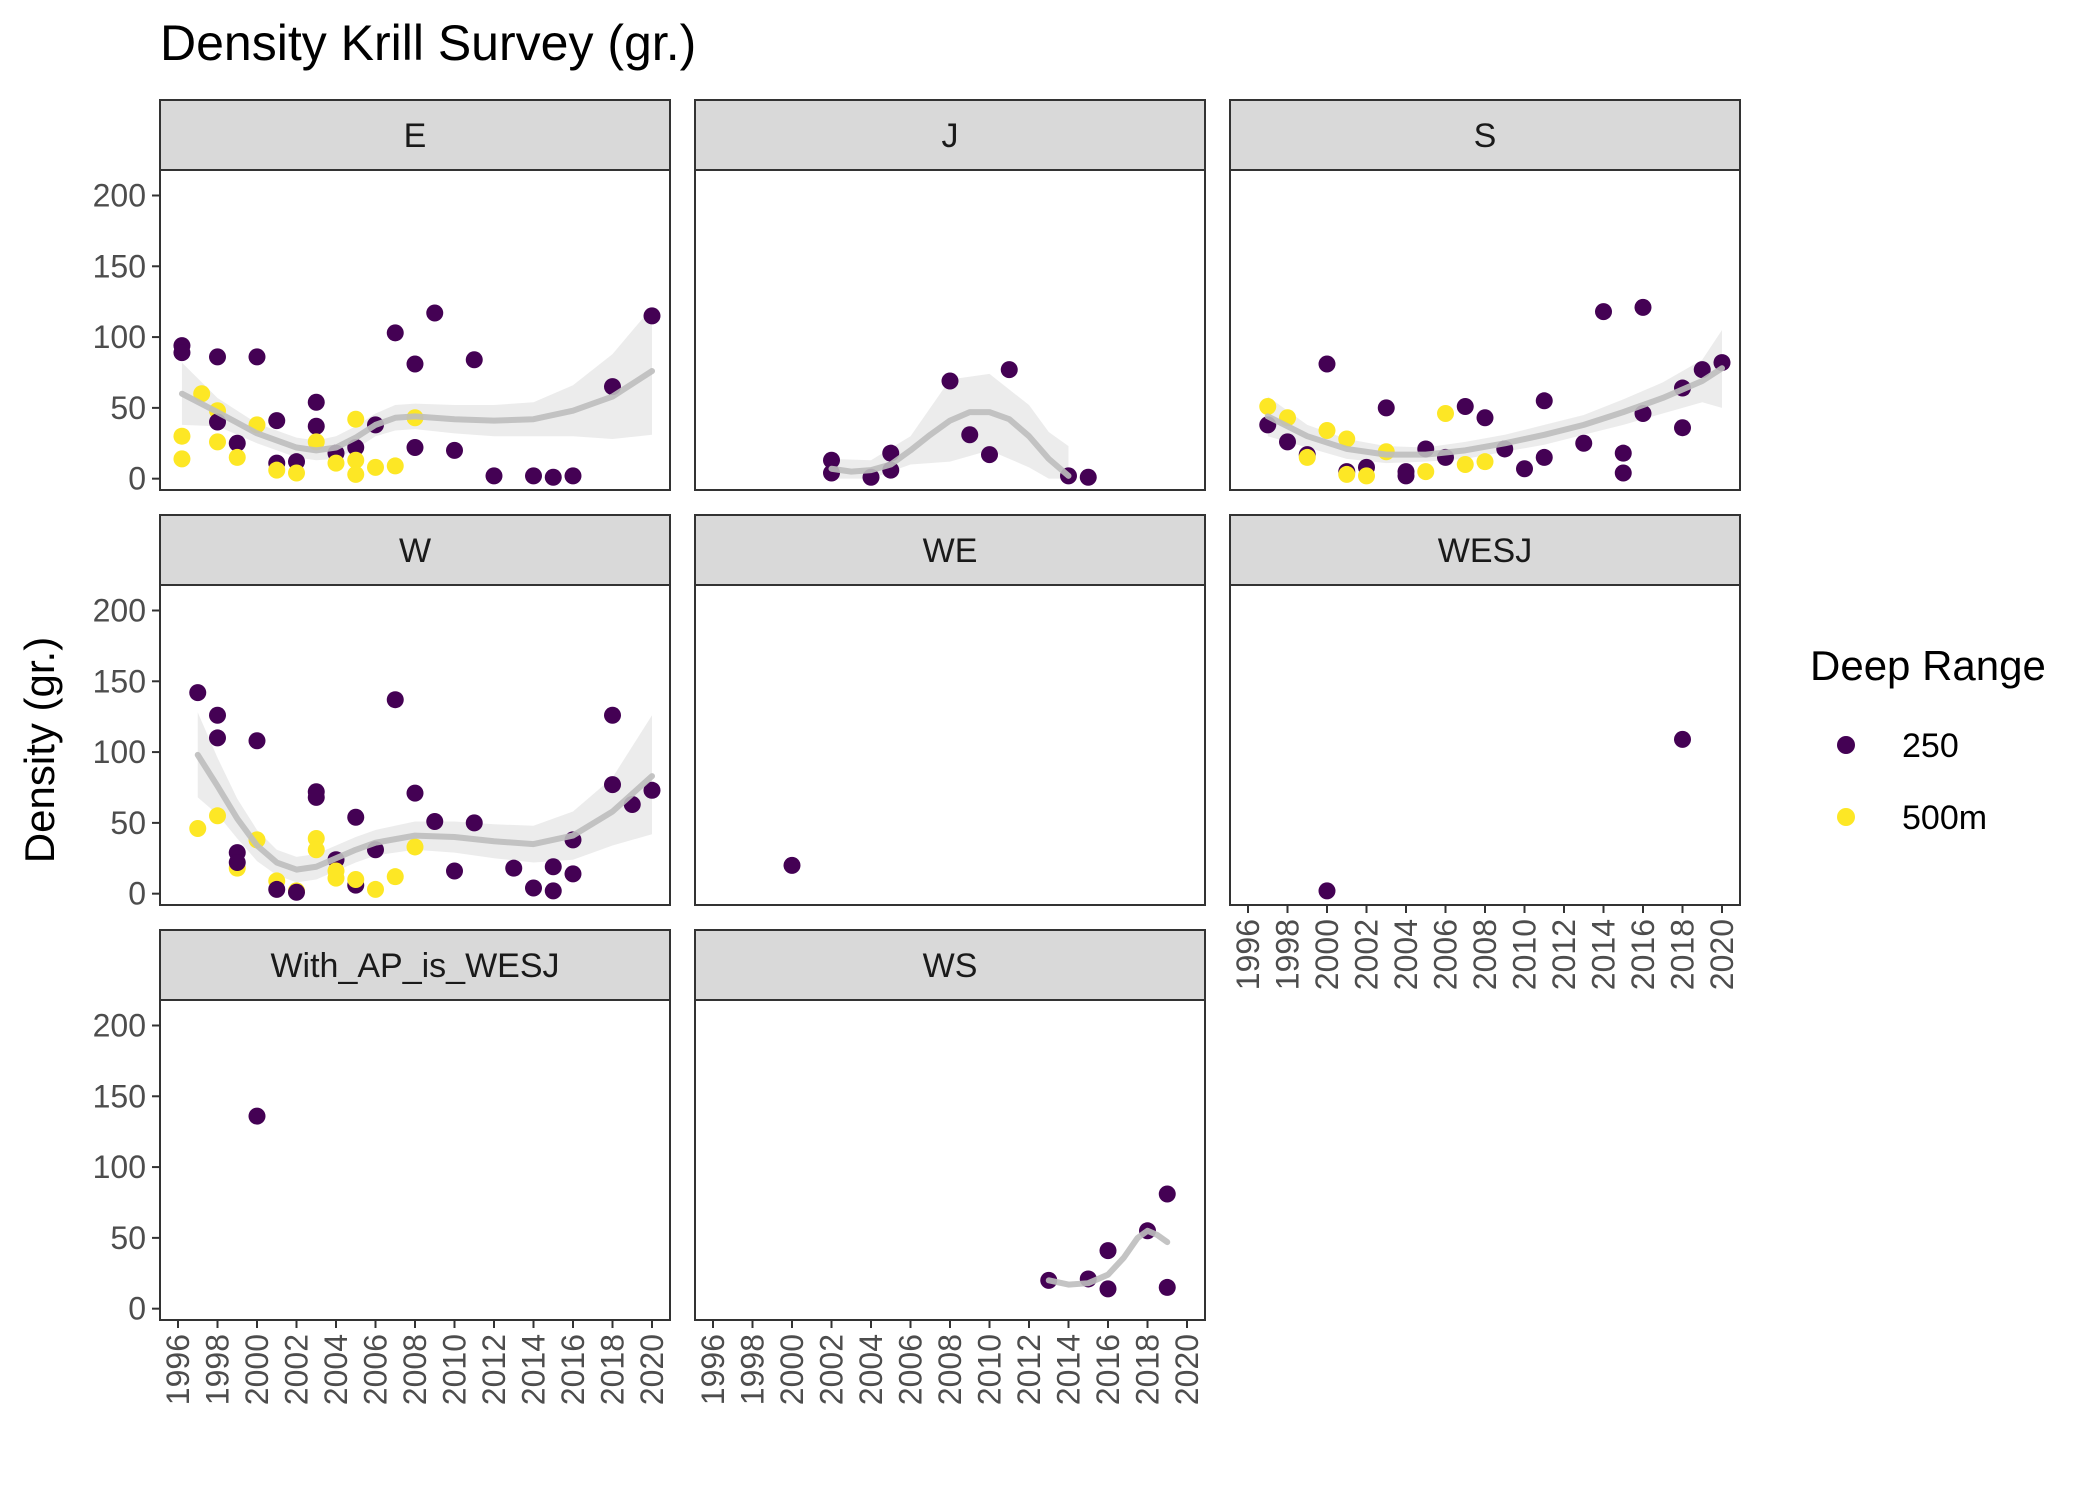 This screenshot has width=2100, height=1500. What do you see at coordinates (415, 551) in the screenshot?
I see `facet-strip-label: W` at bounding box center [415, 551].